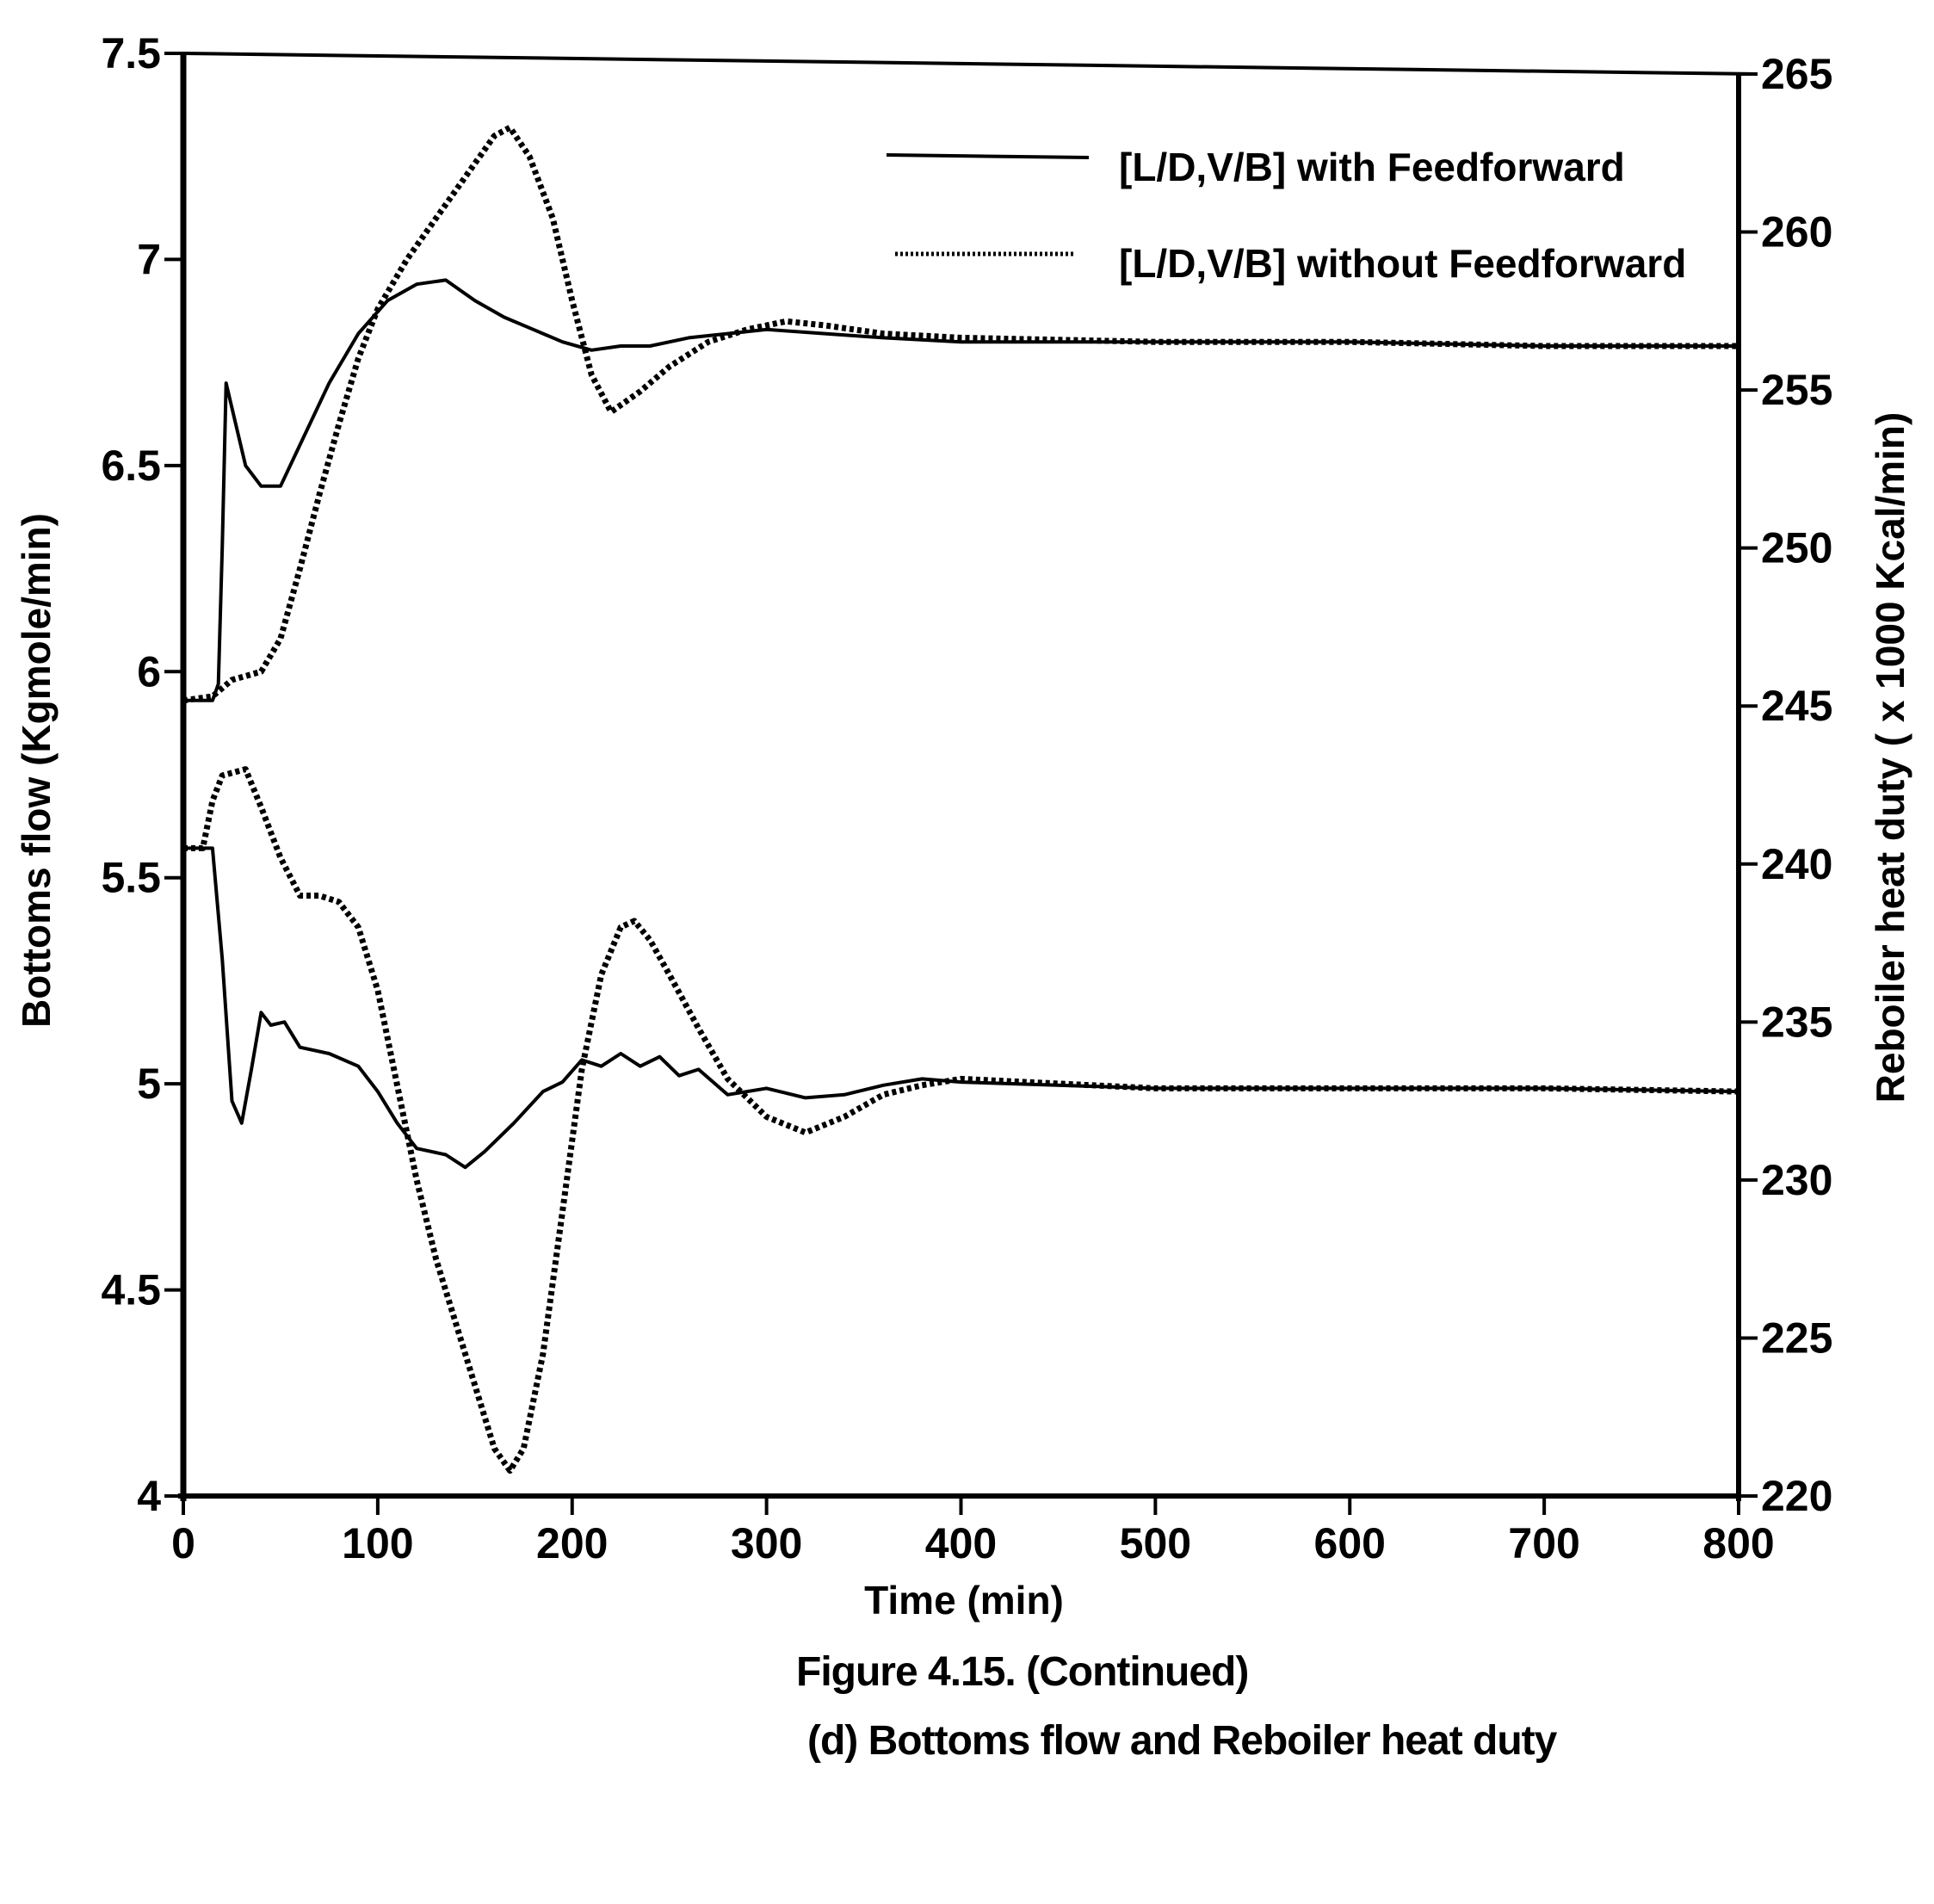 The height and width of the screenshot is (1904, 1934). Describe the element at coordinates (149, 671) in the screenshot. I see `y-tick-label: 6` at that location.